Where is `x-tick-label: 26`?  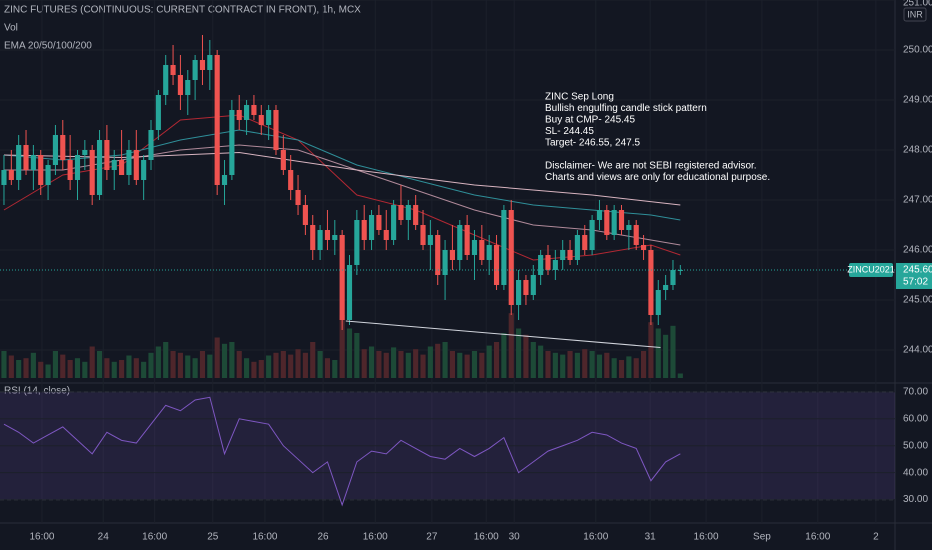 x-tick-label: 26 is located at coordinates (323, 537).